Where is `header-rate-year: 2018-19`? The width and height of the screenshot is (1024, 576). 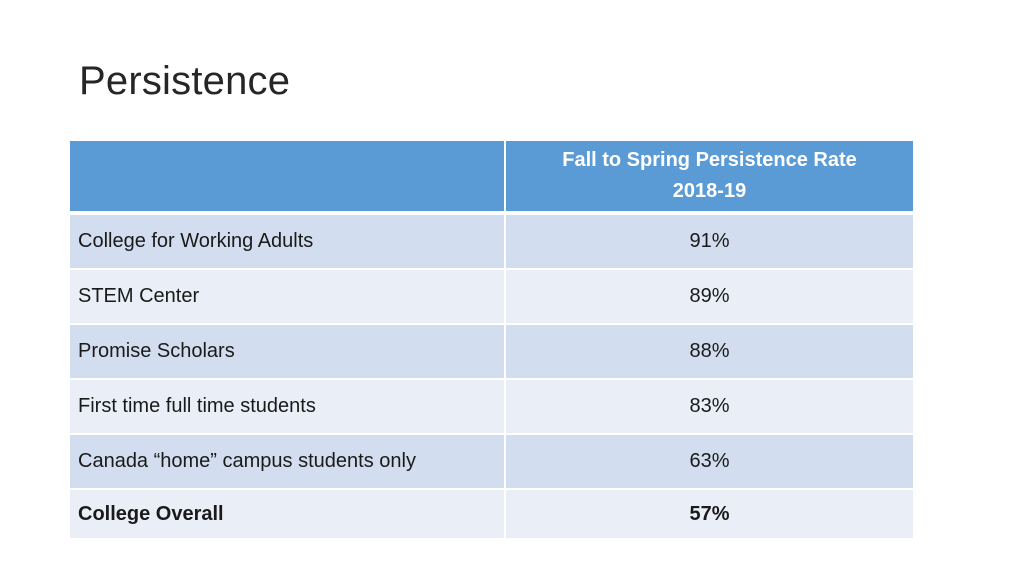 header-rate-year: 2018-19 is located at coordinates (709, 191).